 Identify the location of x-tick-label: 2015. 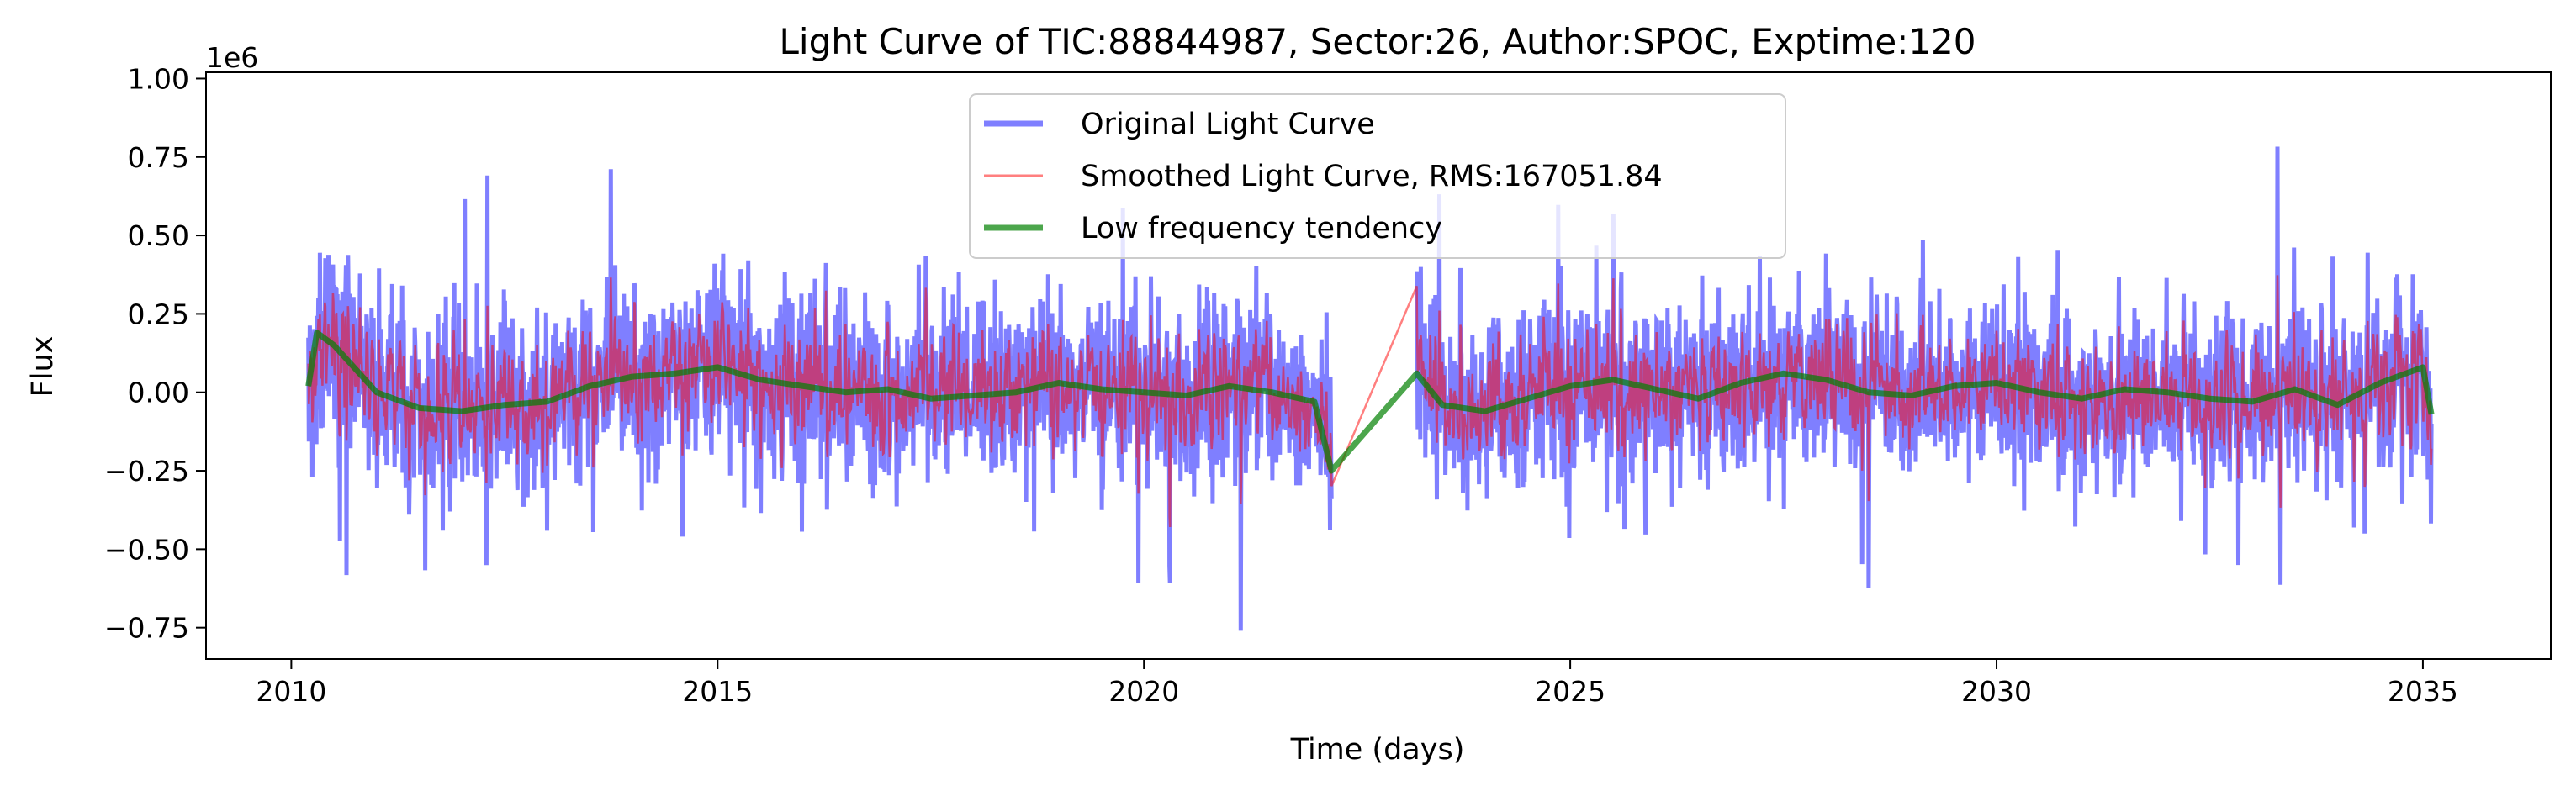
(717, 692).